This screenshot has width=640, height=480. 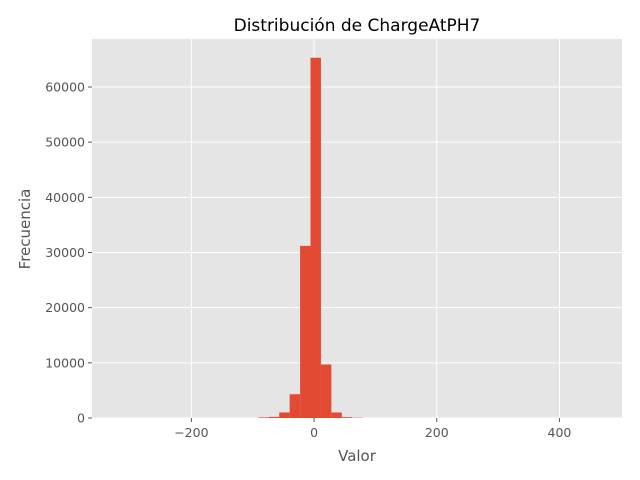 I want to click on y-tick-label: 30000, so click(x=65, y=252).